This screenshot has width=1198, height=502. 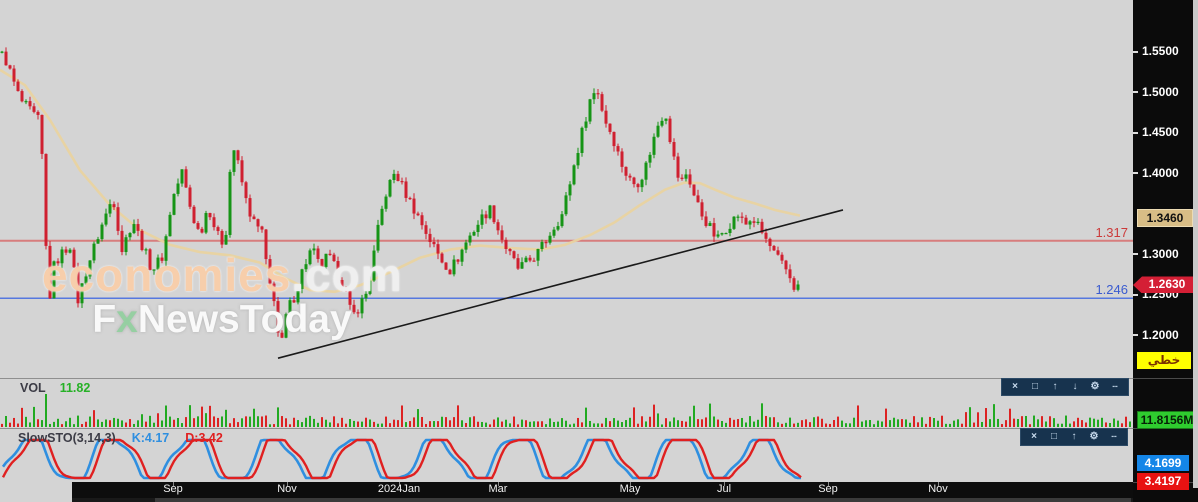 I want to click on stochastic-panel-close-button: ×, so click(x=1034, y=436).